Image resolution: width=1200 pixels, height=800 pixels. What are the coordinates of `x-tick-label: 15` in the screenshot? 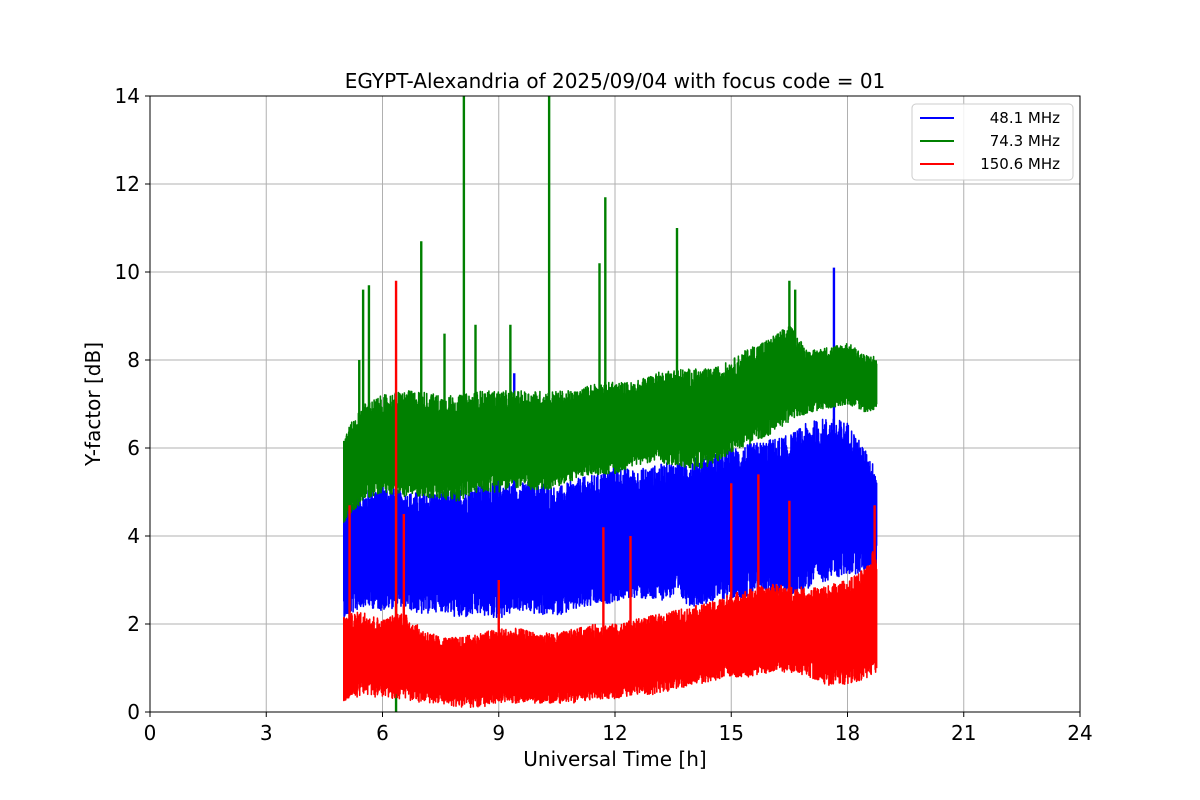 It's located at (731, 733).